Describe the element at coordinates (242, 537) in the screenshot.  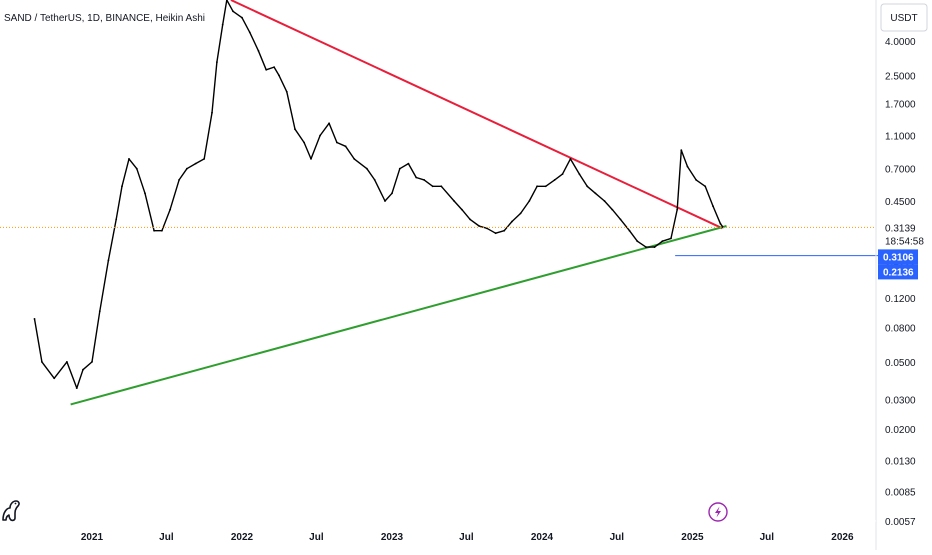
I see `x-tick-label: 2022` at that location.